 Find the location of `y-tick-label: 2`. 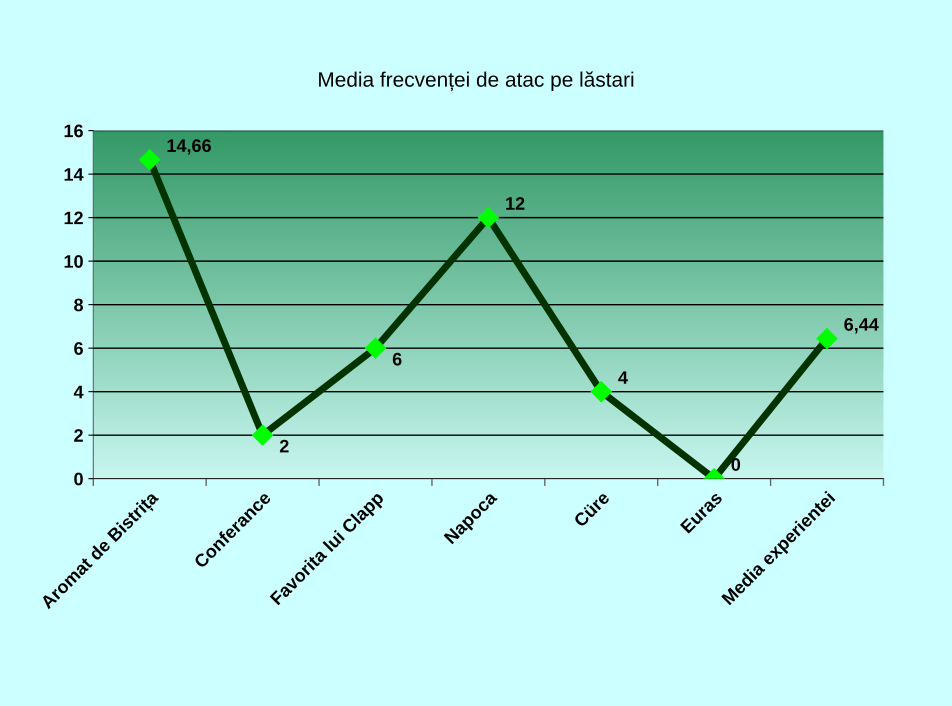

y-tick-label: 2 is located at coordinates (78, 435).